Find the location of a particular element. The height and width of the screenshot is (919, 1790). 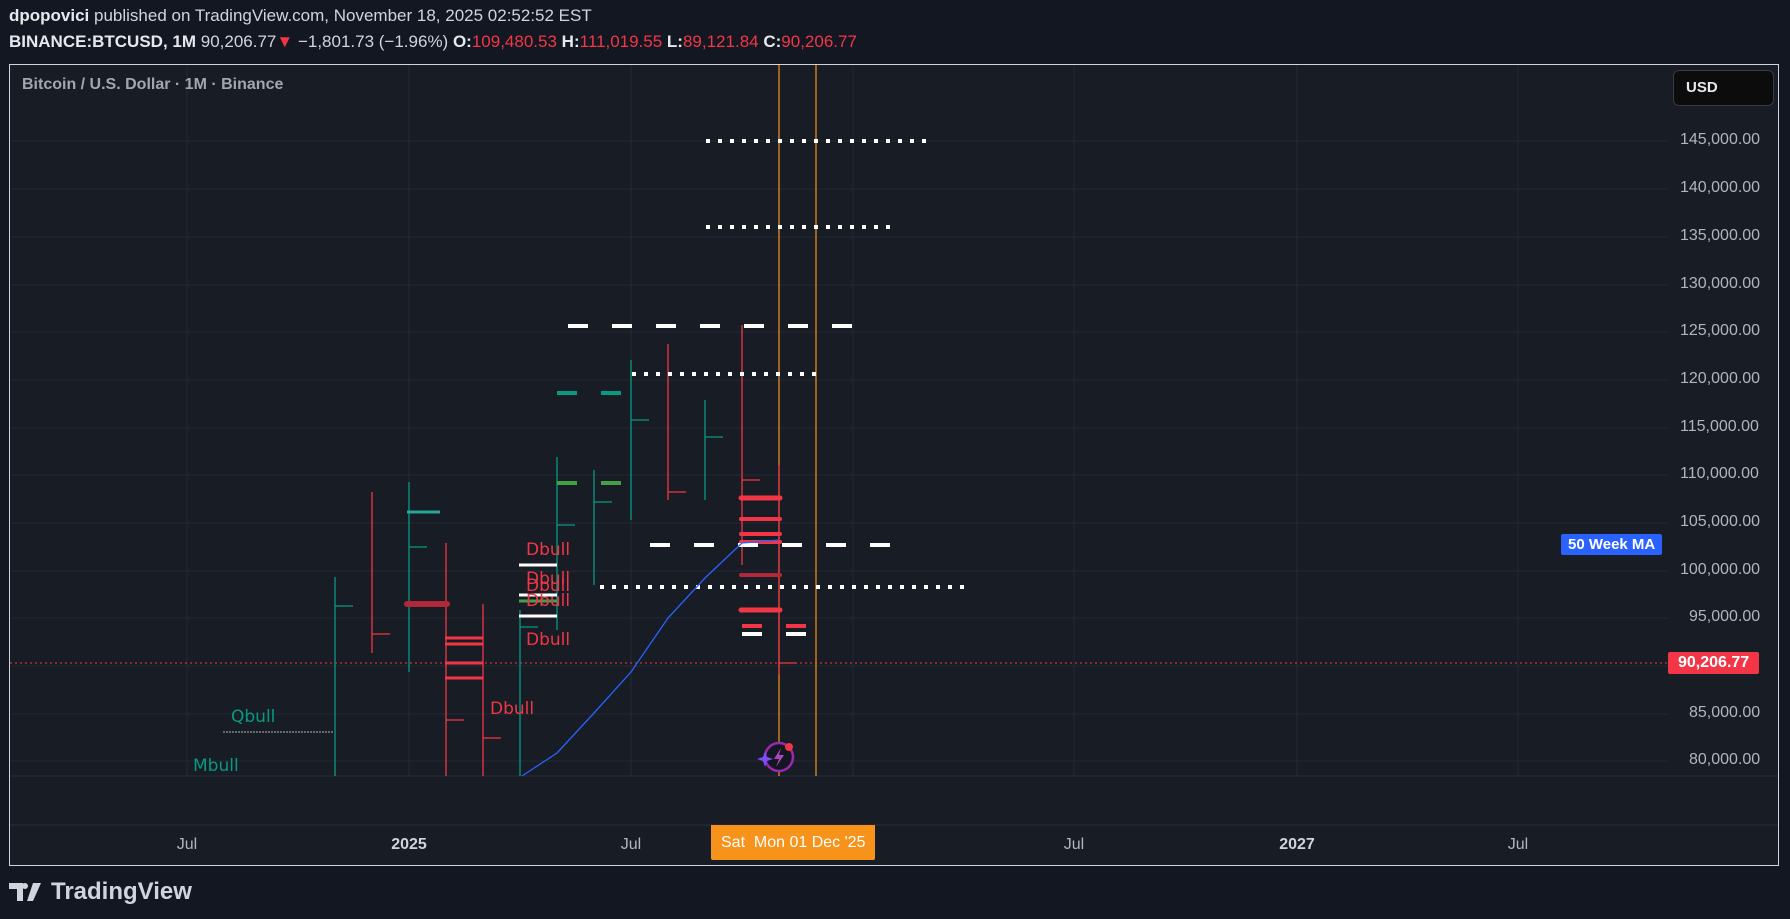

x-tick: 2027 is located at coordinates (1297, 844).